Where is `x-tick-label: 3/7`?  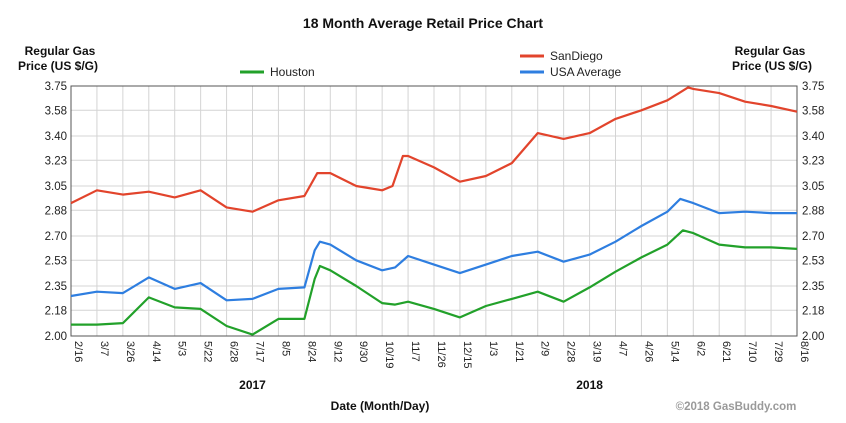 x-tick-label: 3/7 is located at coordinates (104, 348).